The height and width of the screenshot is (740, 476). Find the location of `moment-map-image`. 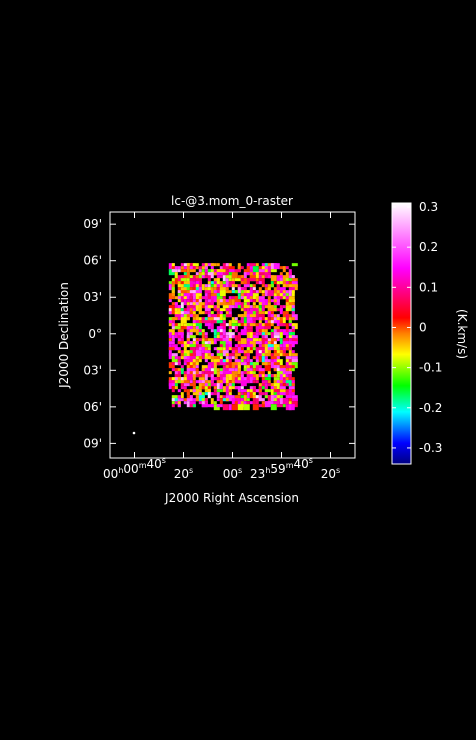

moment-map-image is located at coordinates (233, 337).